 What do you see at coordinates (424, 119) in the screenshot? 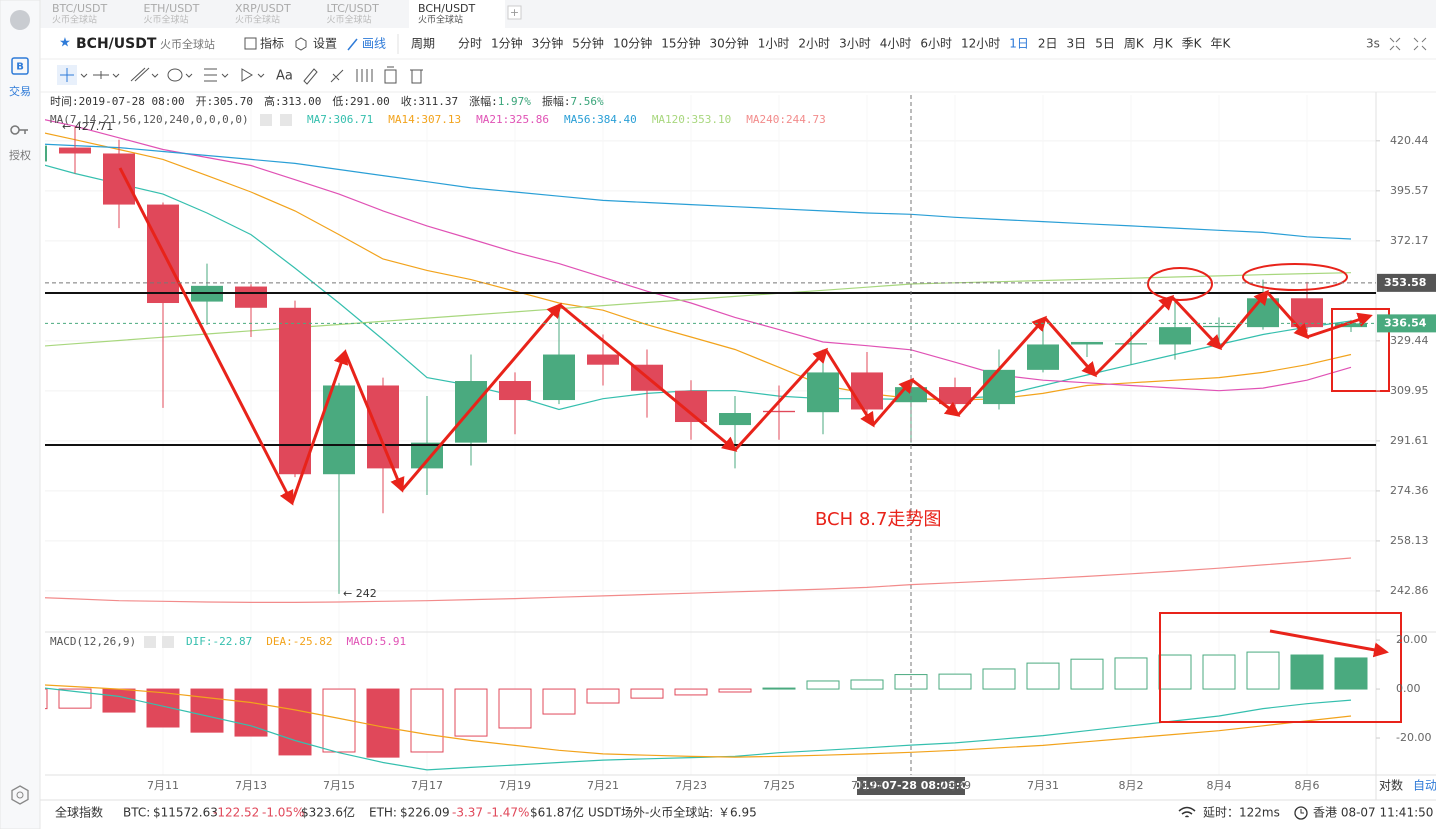
I see `legend-entry: MA14:307.13` at bounding box center [424, 119].